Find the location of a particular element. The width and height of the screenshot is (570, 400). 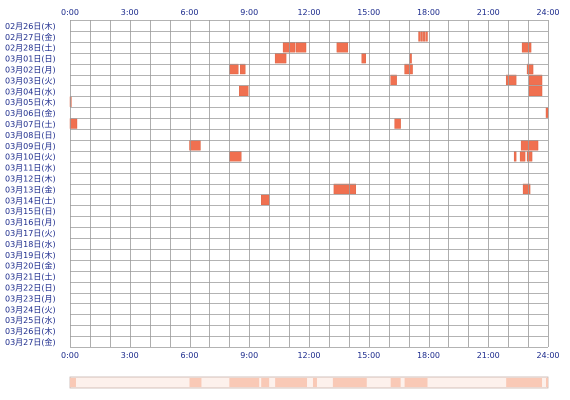

row-label: 03月27日(金) is located at coordinates (30, 342).